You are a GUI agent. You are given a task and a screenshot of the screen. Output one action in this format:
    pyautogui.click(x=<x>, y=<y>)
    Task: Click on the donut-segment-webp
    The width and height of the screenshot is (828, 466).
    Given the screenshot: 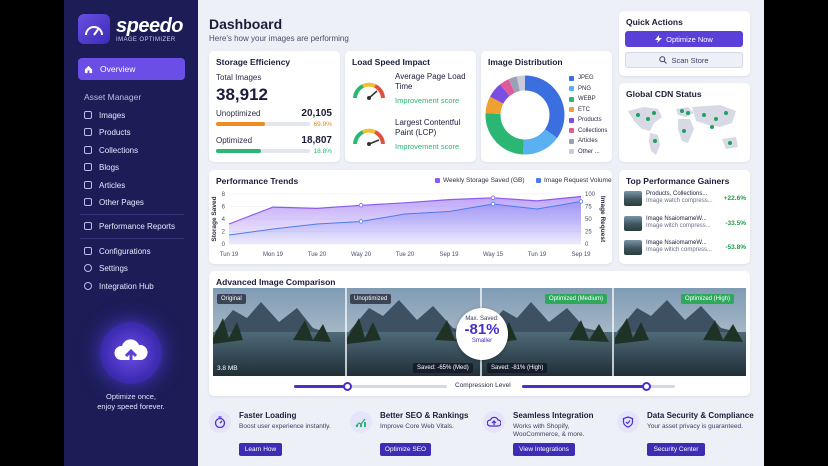 What is the action you would take?
    pyautogui.click(x=525, y=115)
    